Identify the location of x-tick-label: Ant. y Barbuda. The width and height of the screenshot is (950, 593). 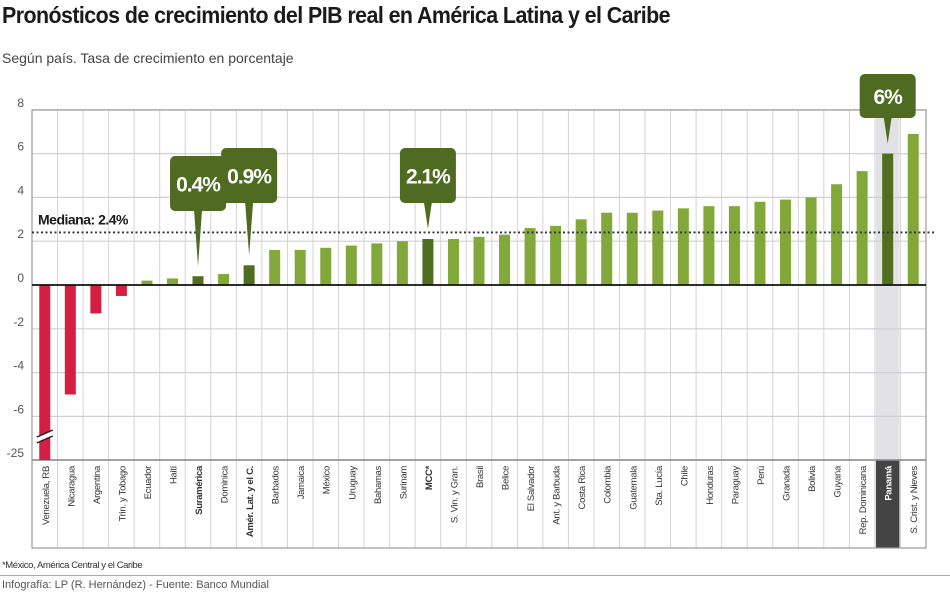
(557, 495).